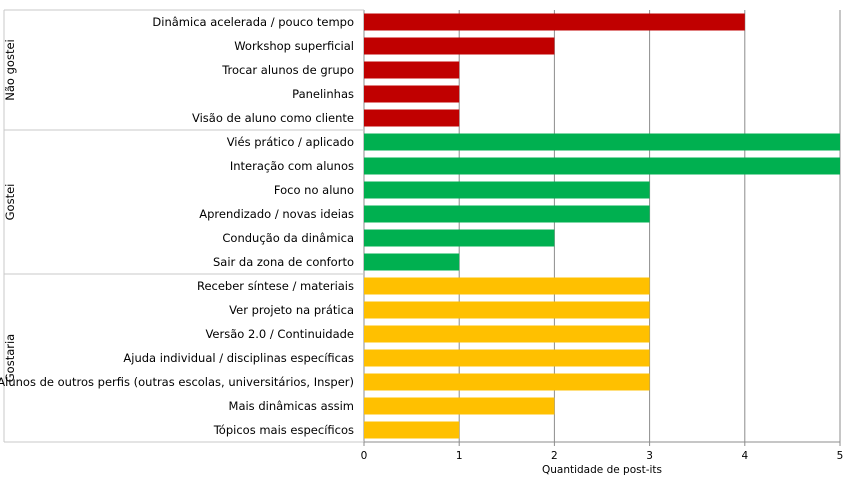 The height and width of the screenshot is (489, 854). I want to click on x-tick-label: 1, so click(459, 456).